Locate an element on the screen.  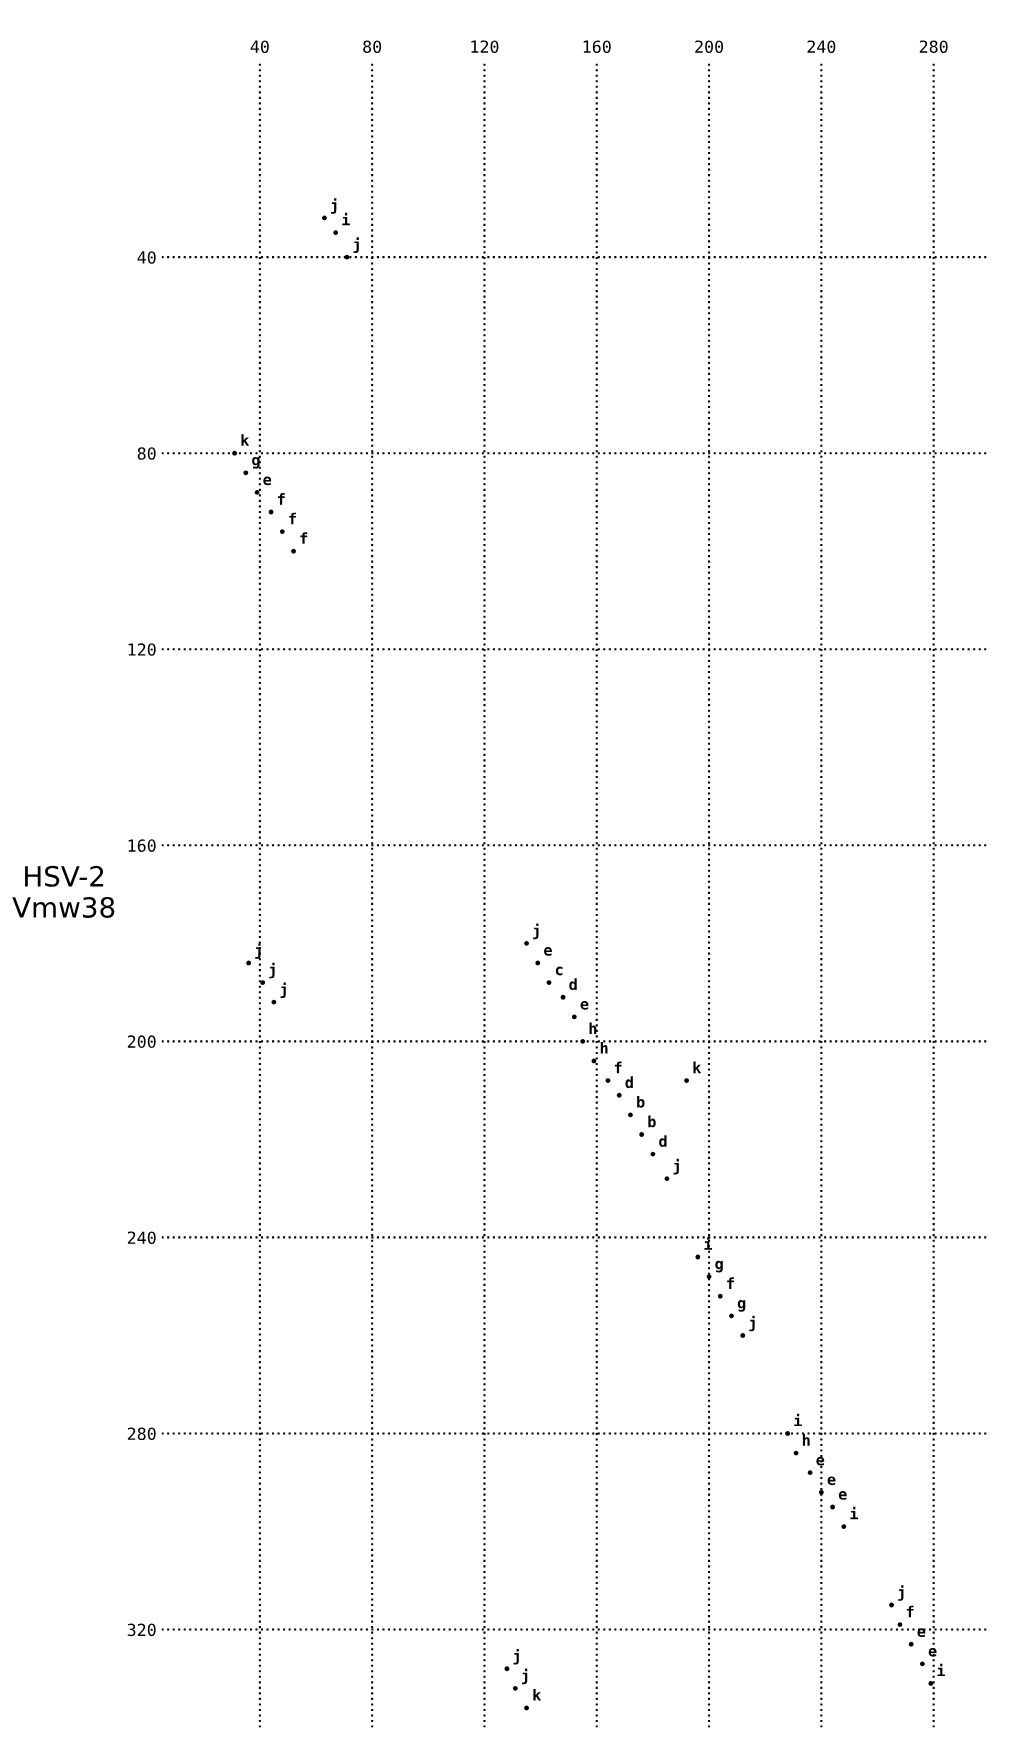
data-label: c is located at coordinates (559, 971).